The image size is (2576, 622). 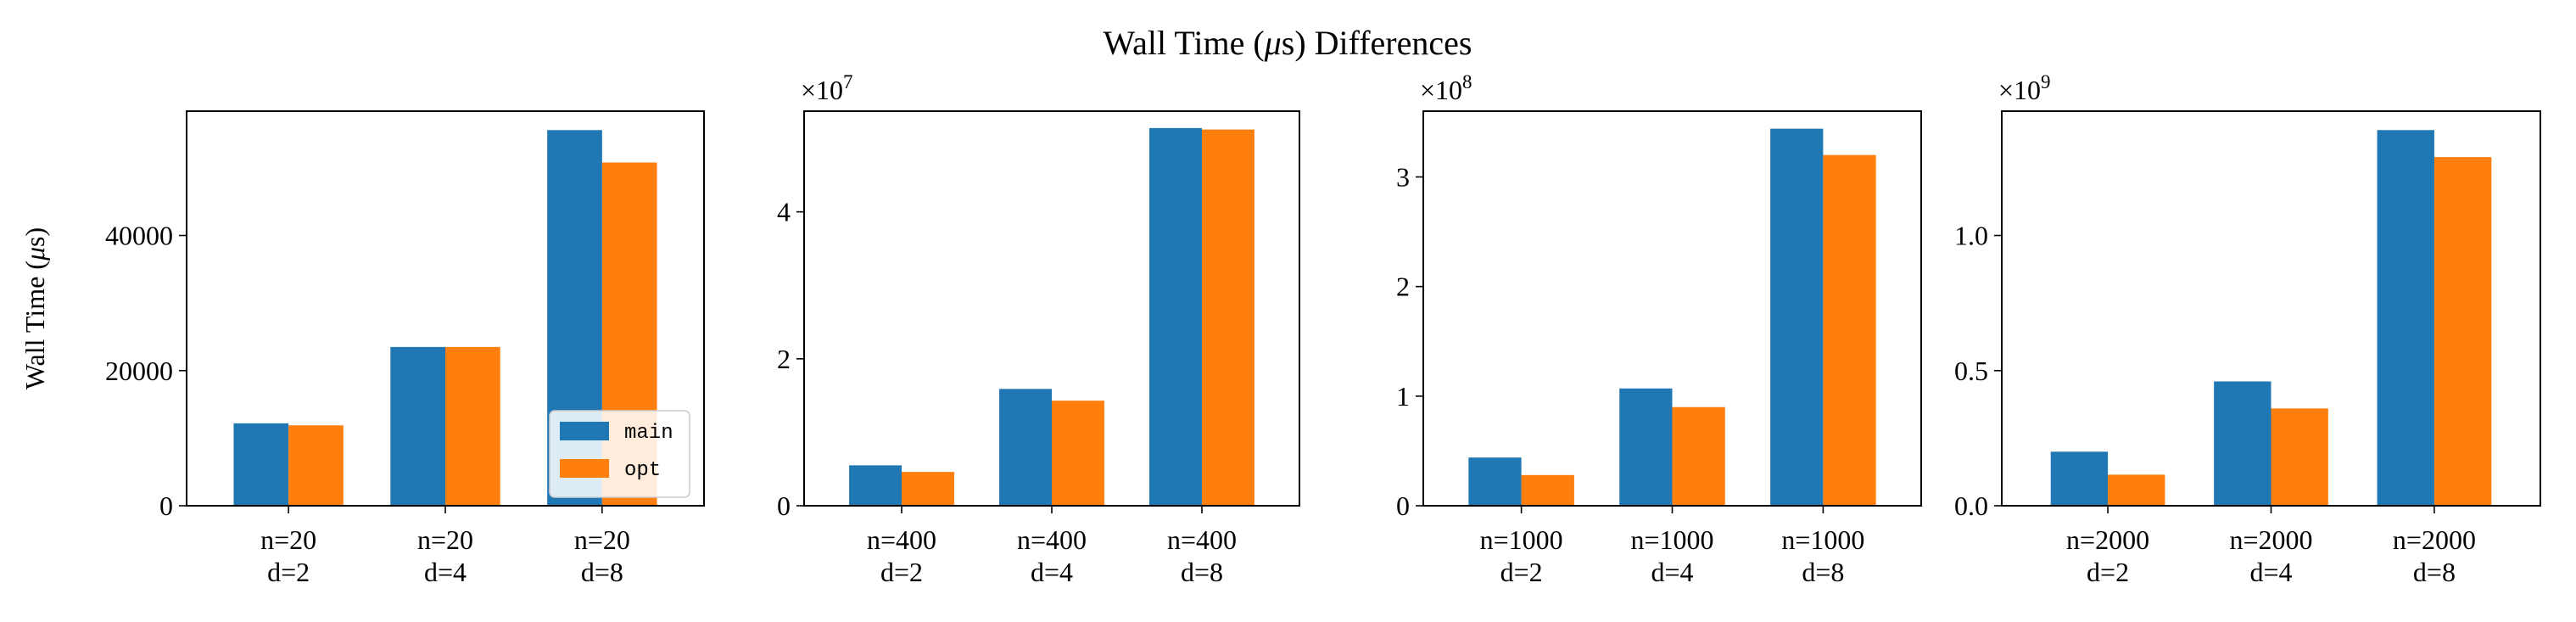 What do you see at coordinates (1971, 371) in the screenshot?
I see `y-tick-label: 0.5` at bounding box center [1971, 371].